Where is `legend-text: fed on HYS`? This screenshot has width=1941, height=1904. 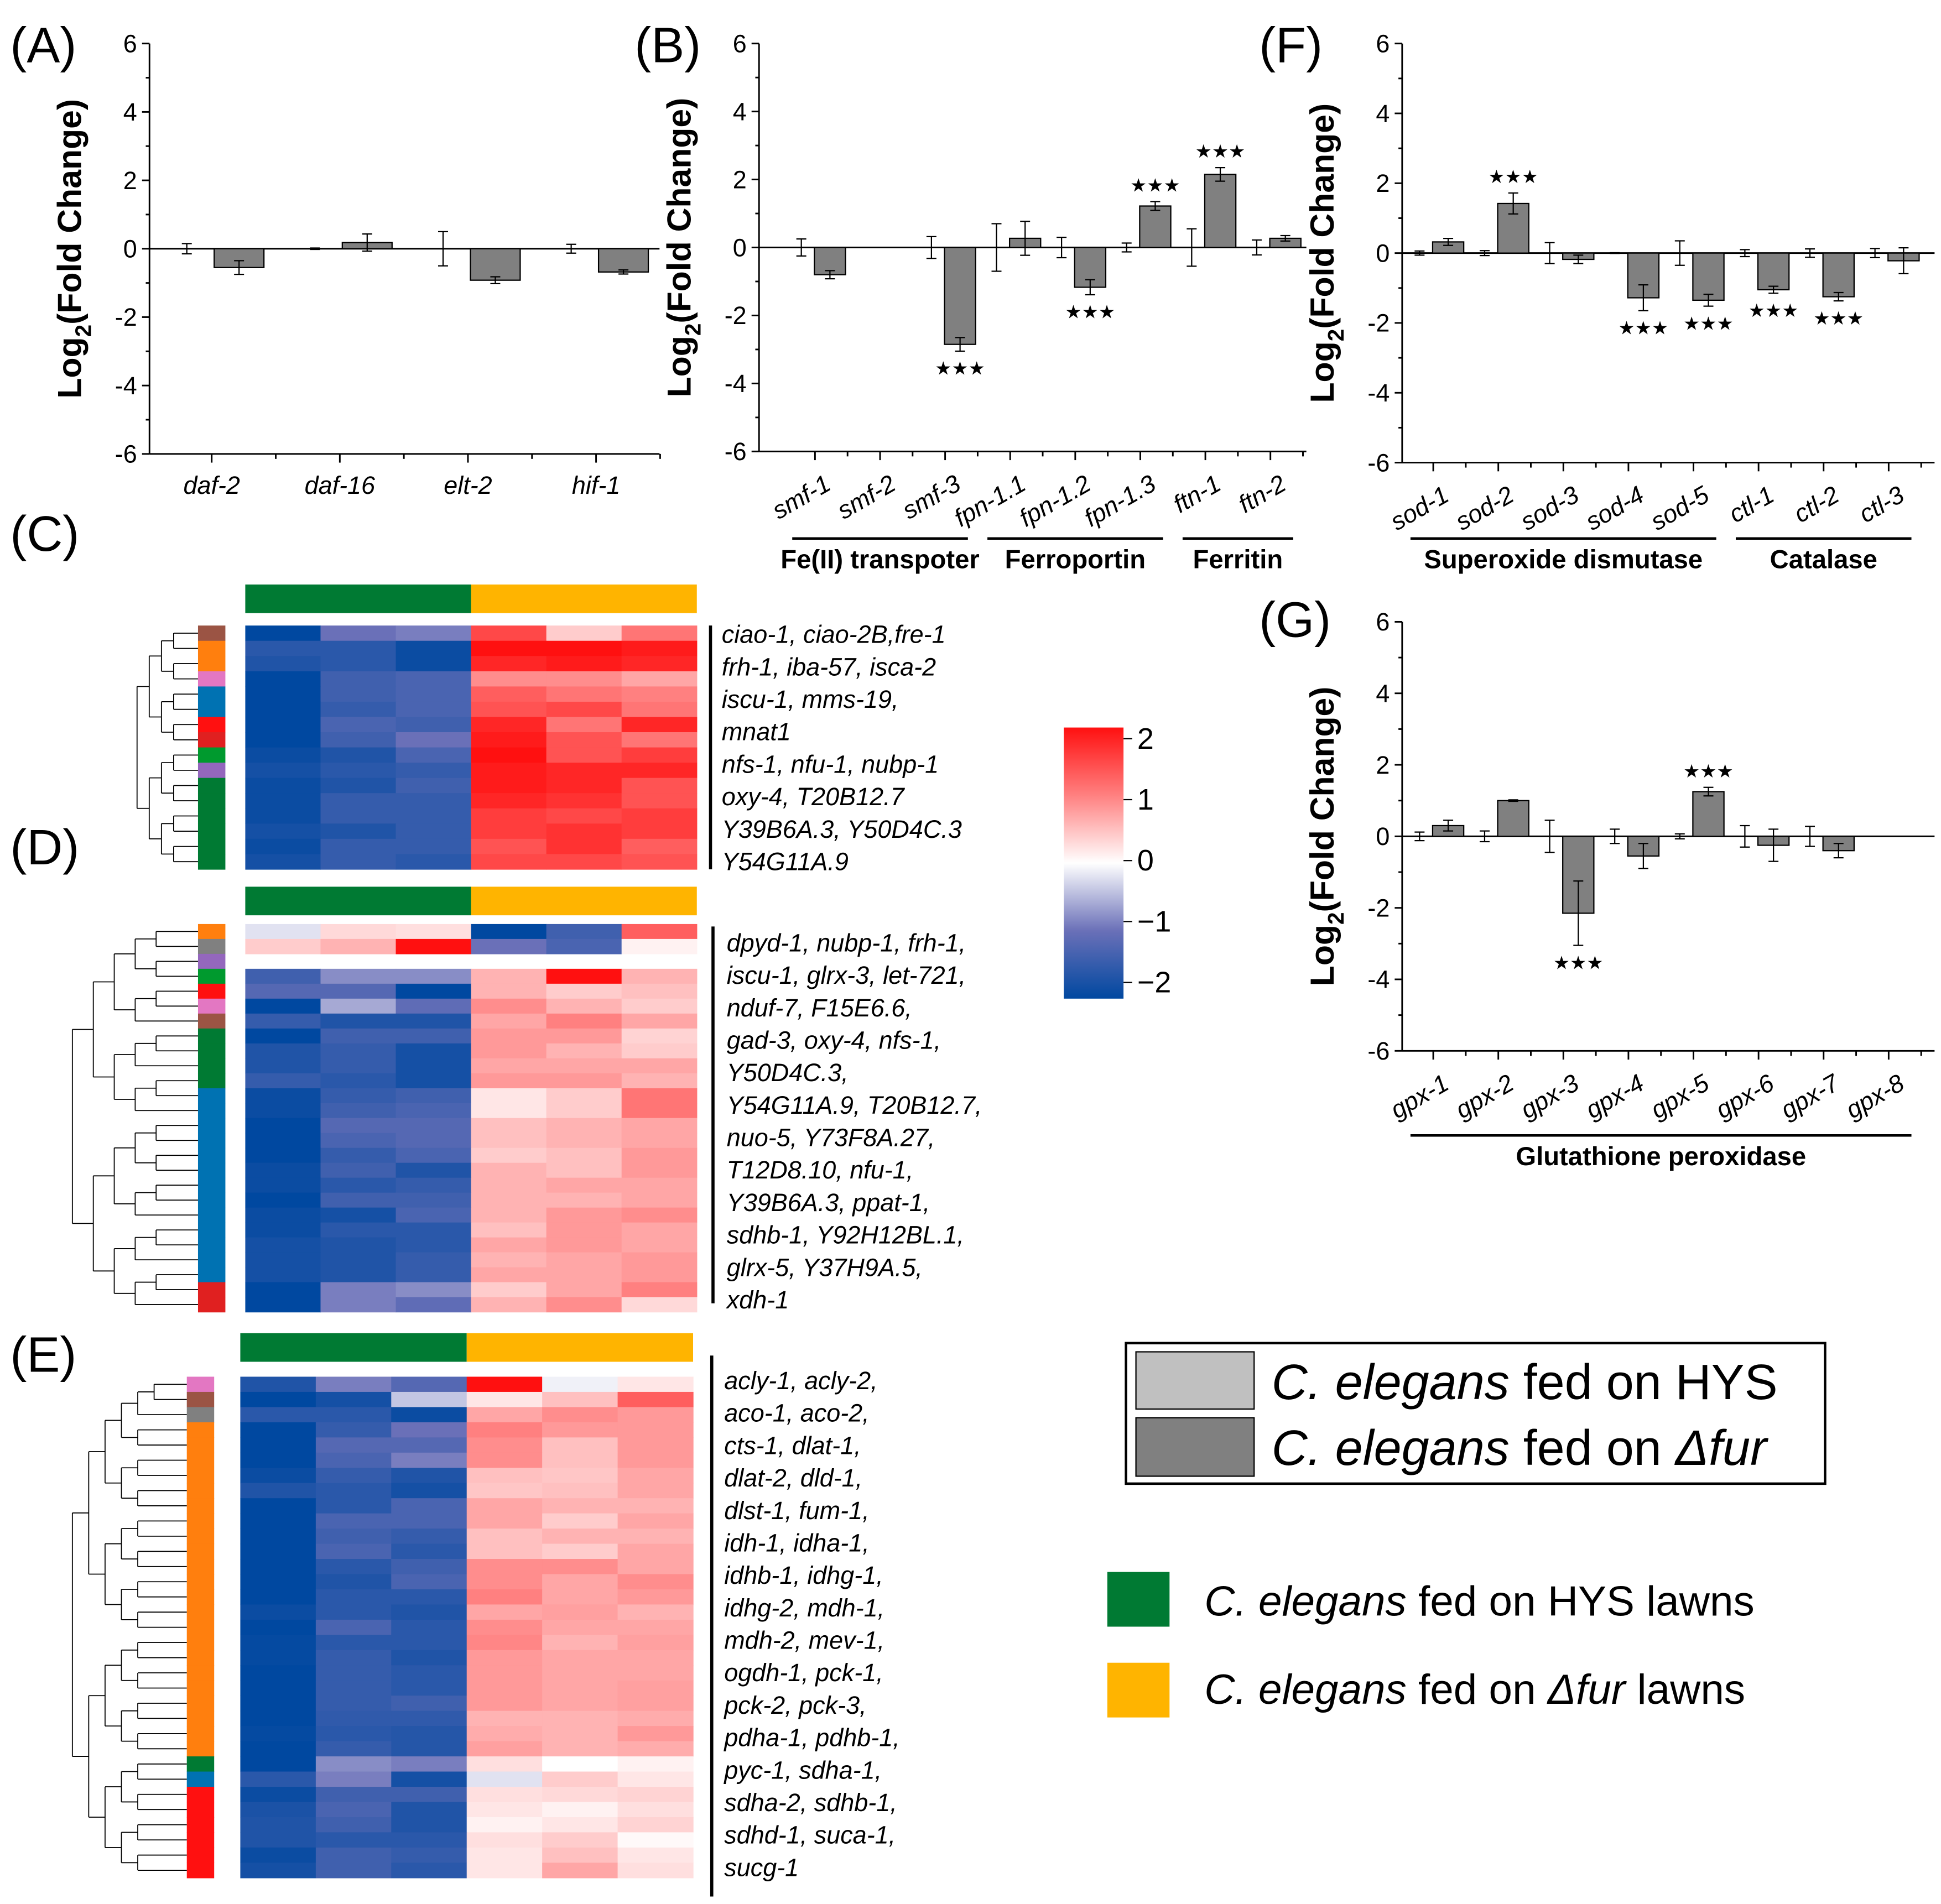 legend-text: fed on HYS is located at coordinates (1644, 1383).